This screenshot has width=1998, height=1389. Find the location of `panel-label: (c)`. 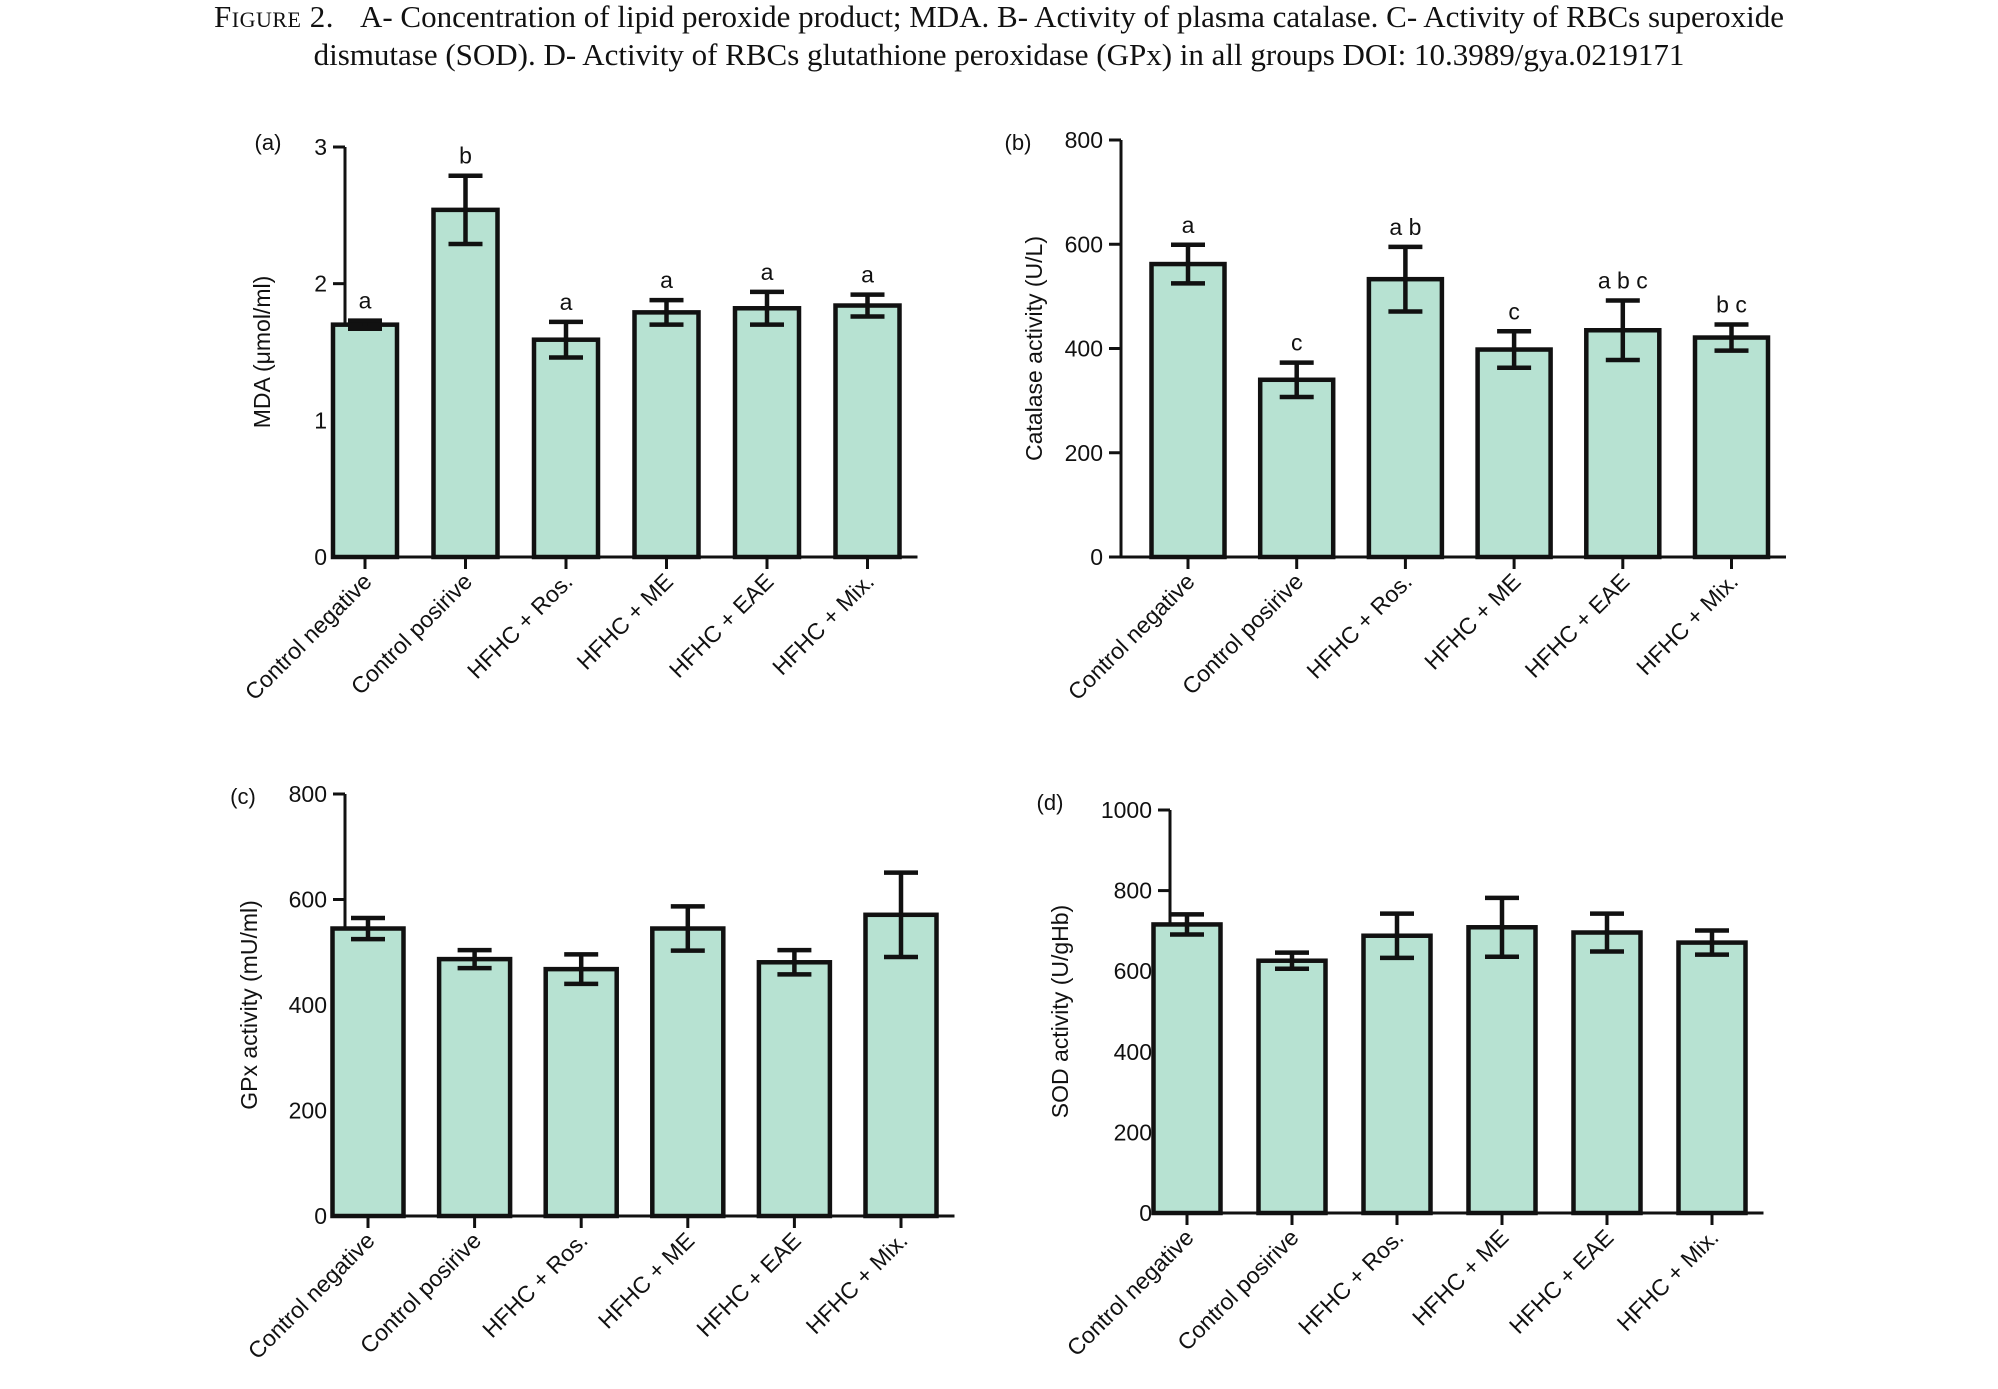

panel-label: (c) is located at coordinates (243, 796).